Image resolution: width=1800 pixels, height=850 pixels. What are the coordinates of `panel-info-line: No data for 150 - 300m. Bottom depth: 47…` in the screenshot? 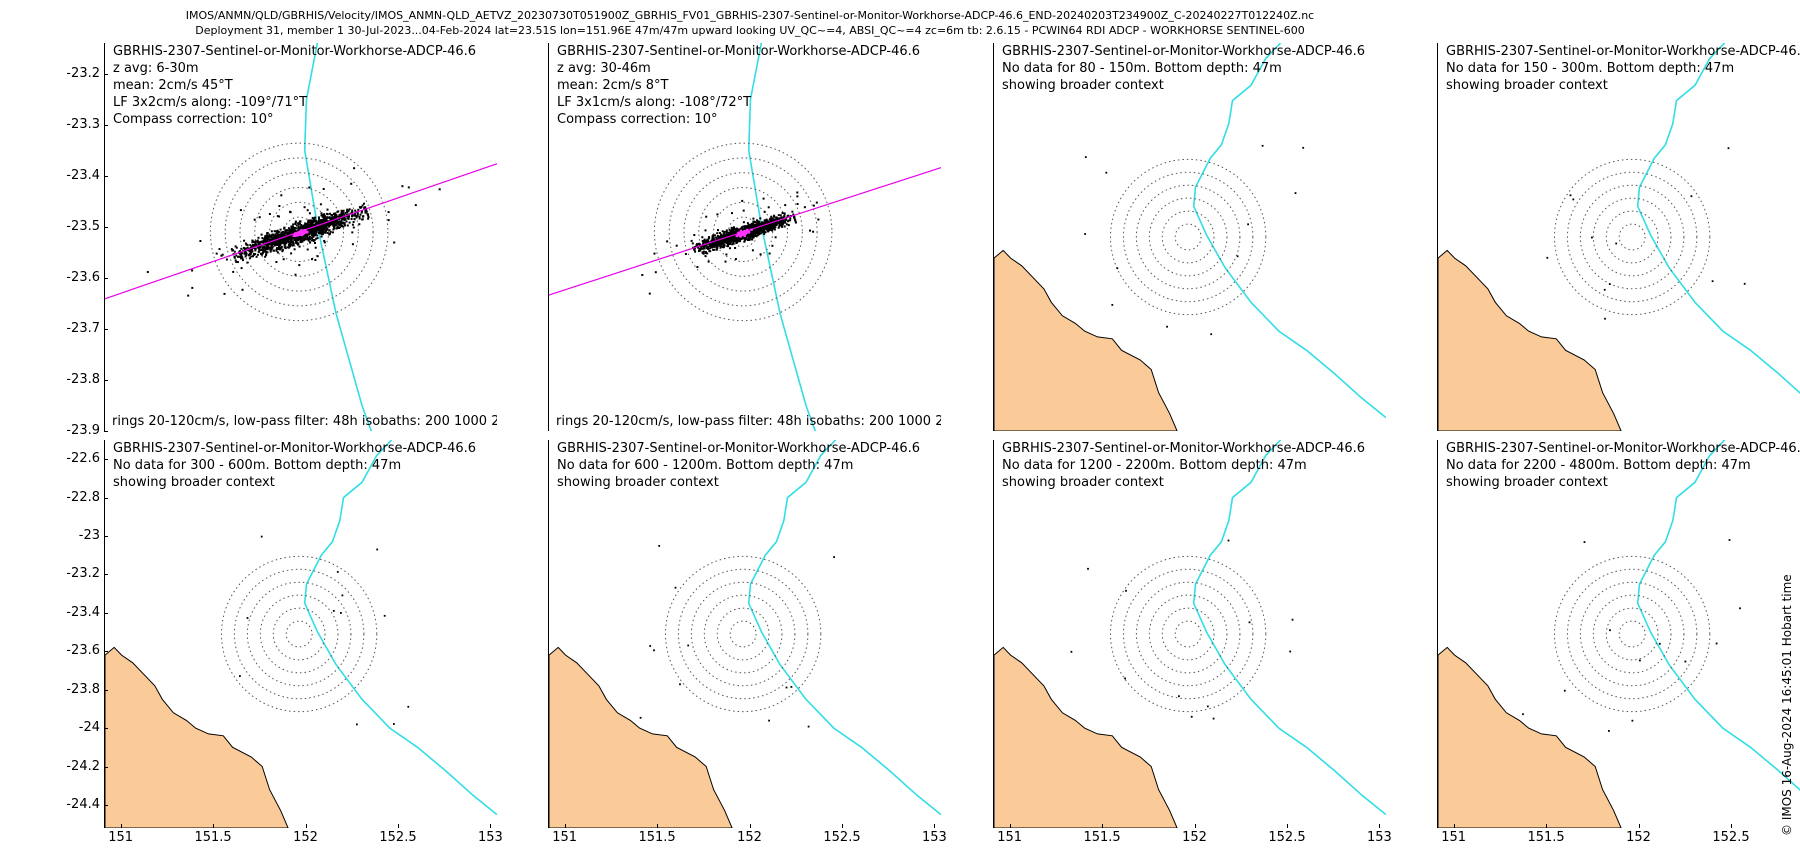 It's located at (1590, 68).